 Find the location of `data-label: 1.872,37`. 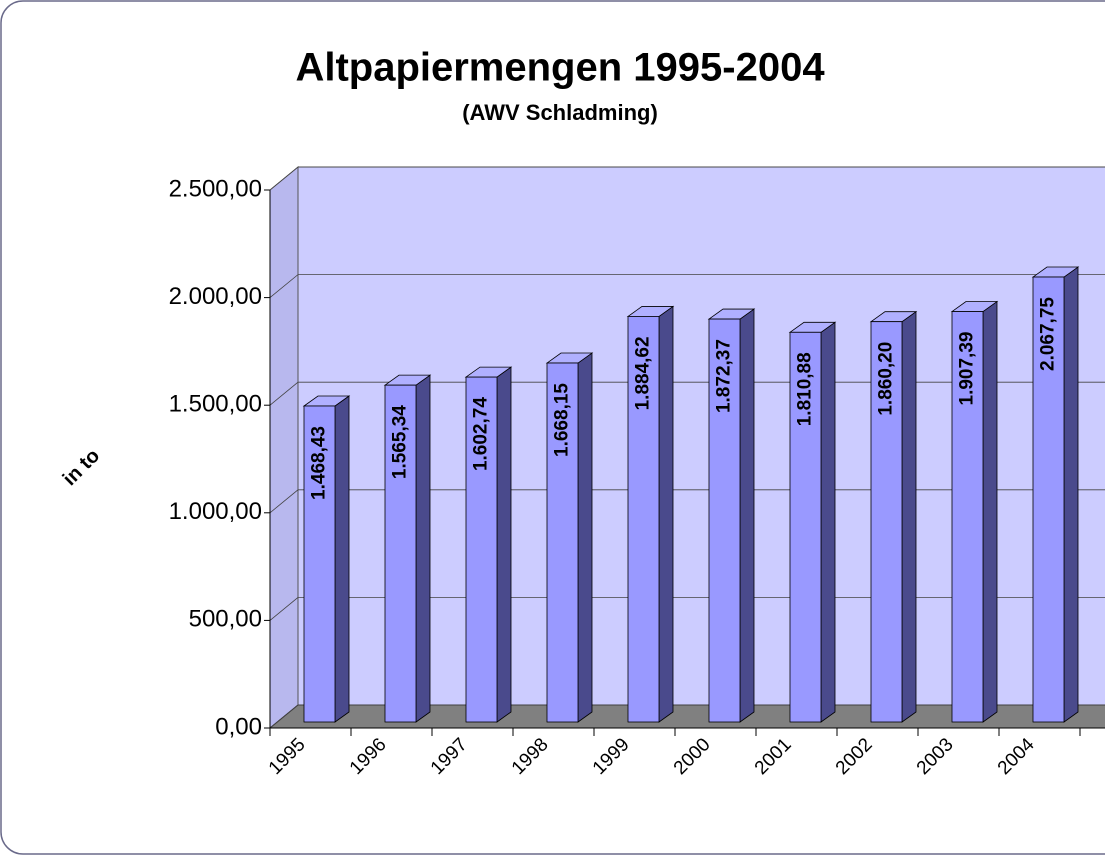

data-label: 1.872,37 is located at coordinates (724, 376).